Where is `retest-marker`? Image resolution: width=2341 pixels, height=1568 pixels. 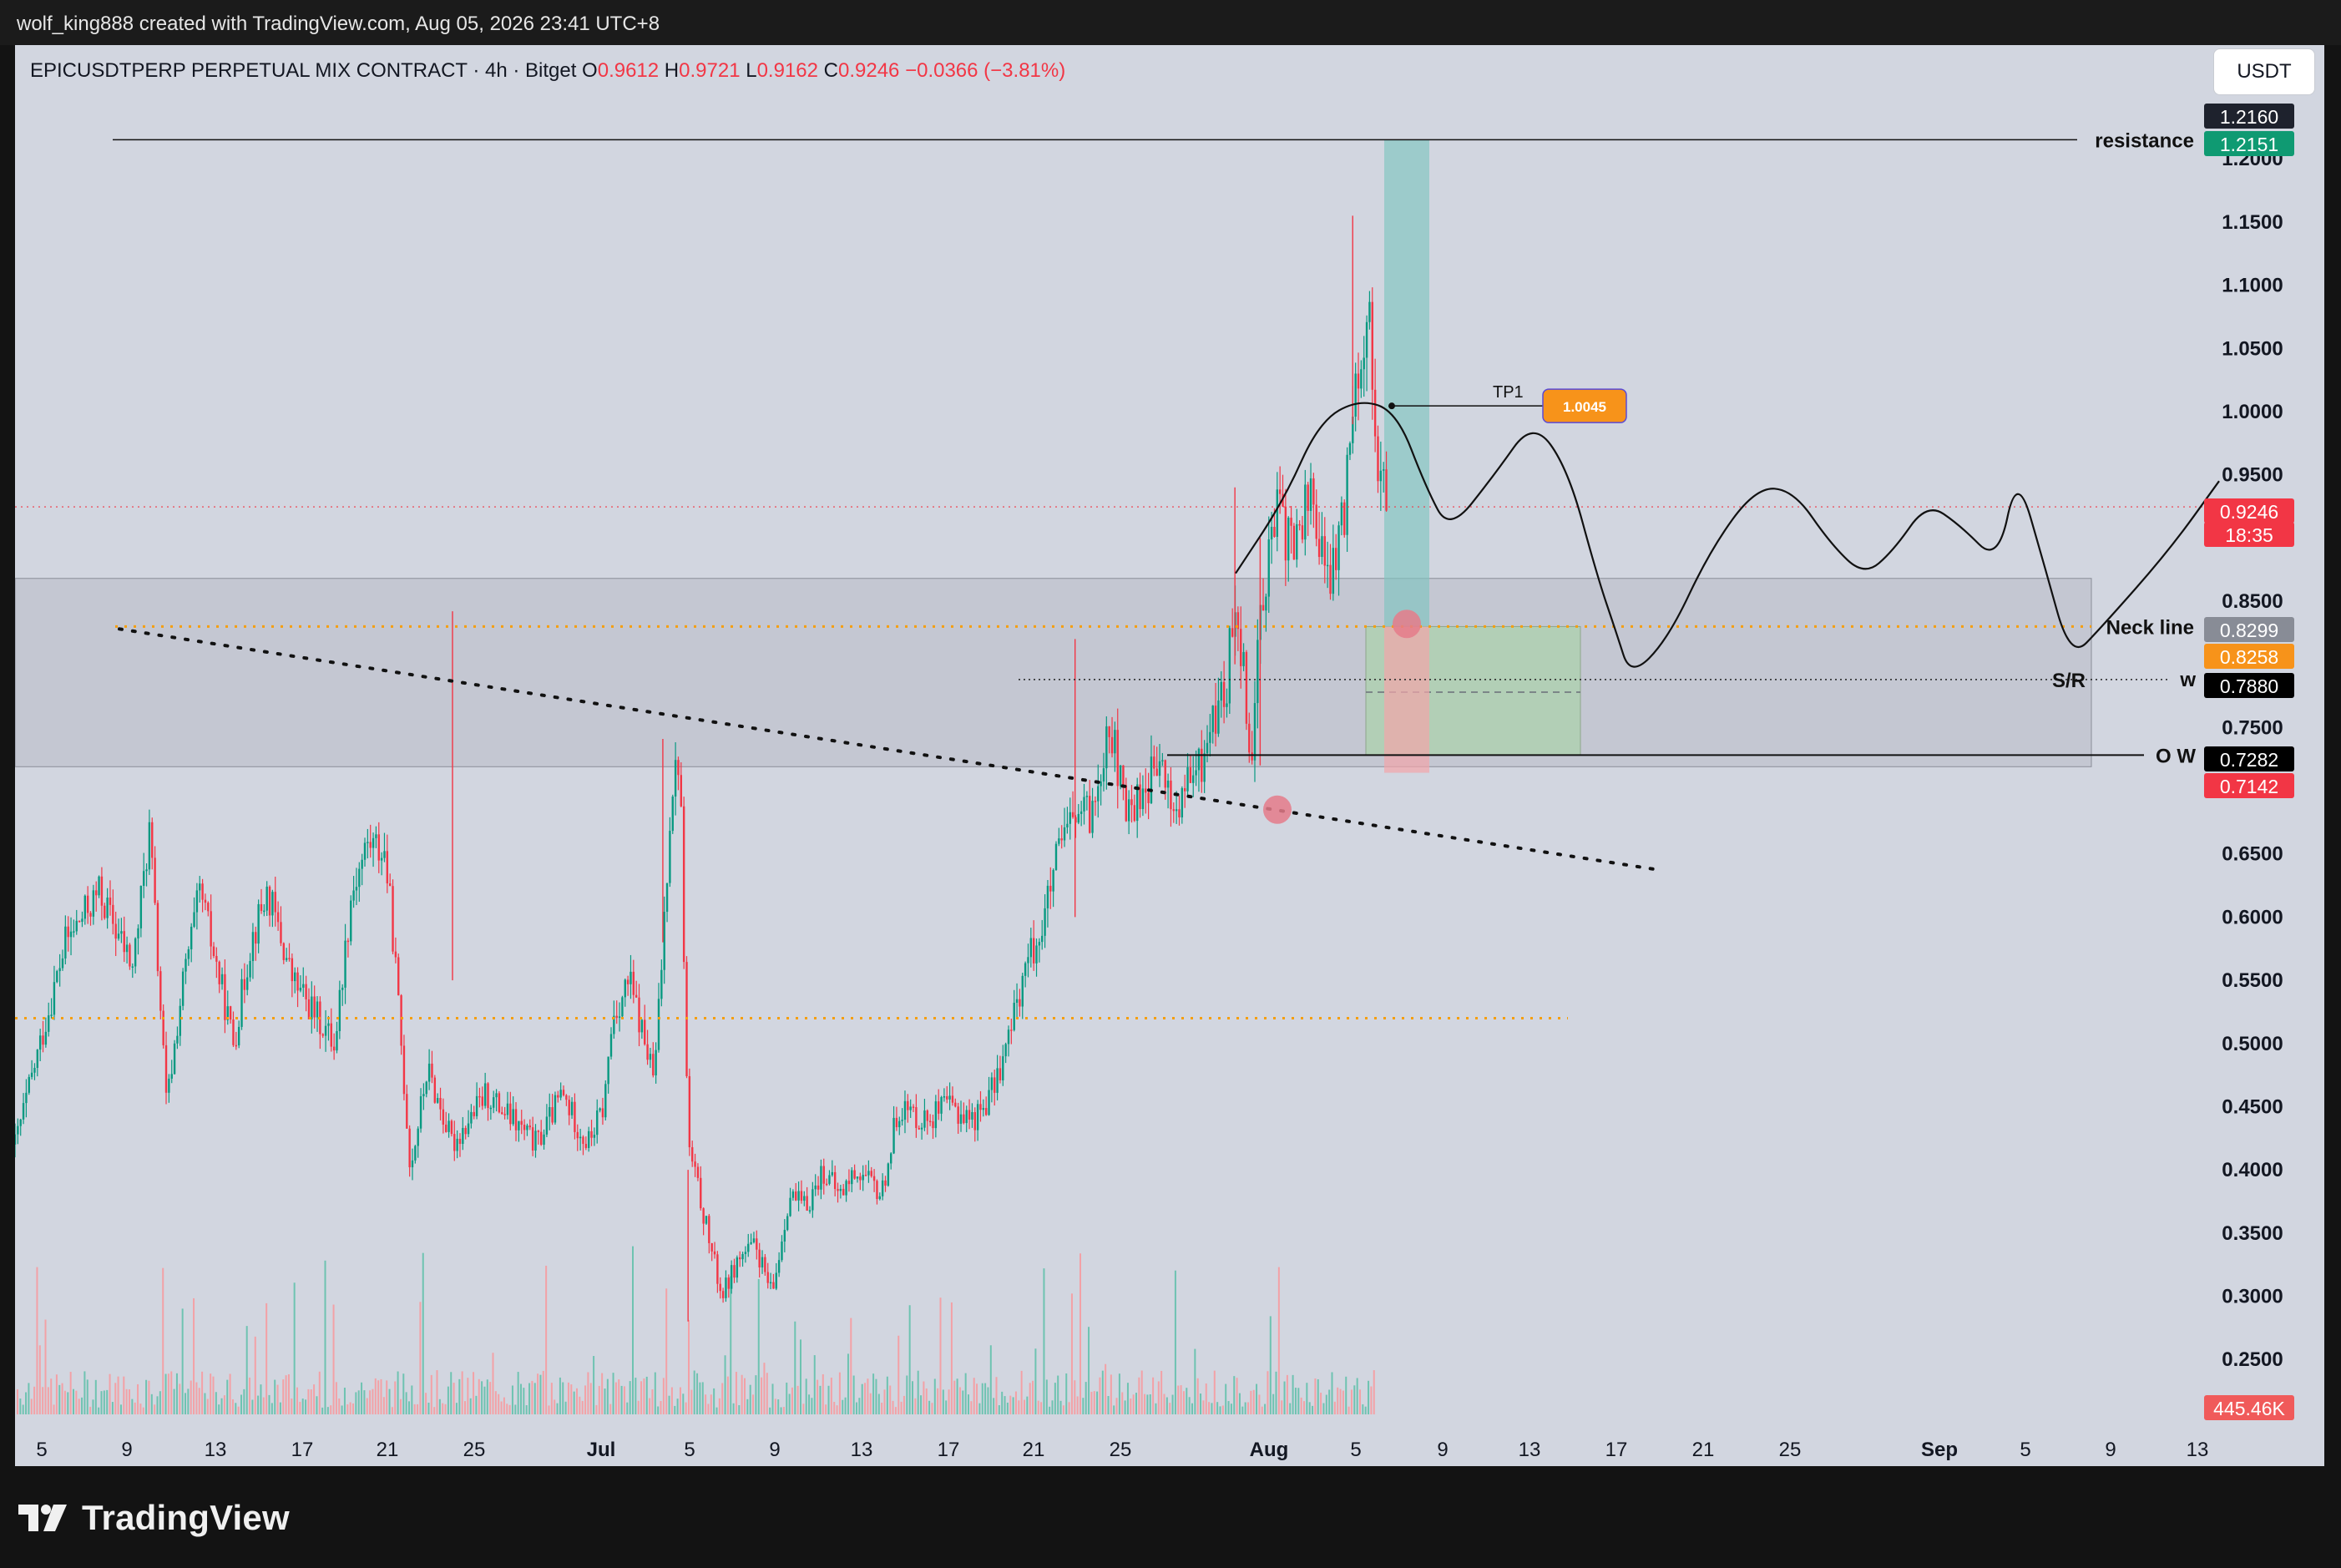 retest-marker is located at coordinates (1277, 809).